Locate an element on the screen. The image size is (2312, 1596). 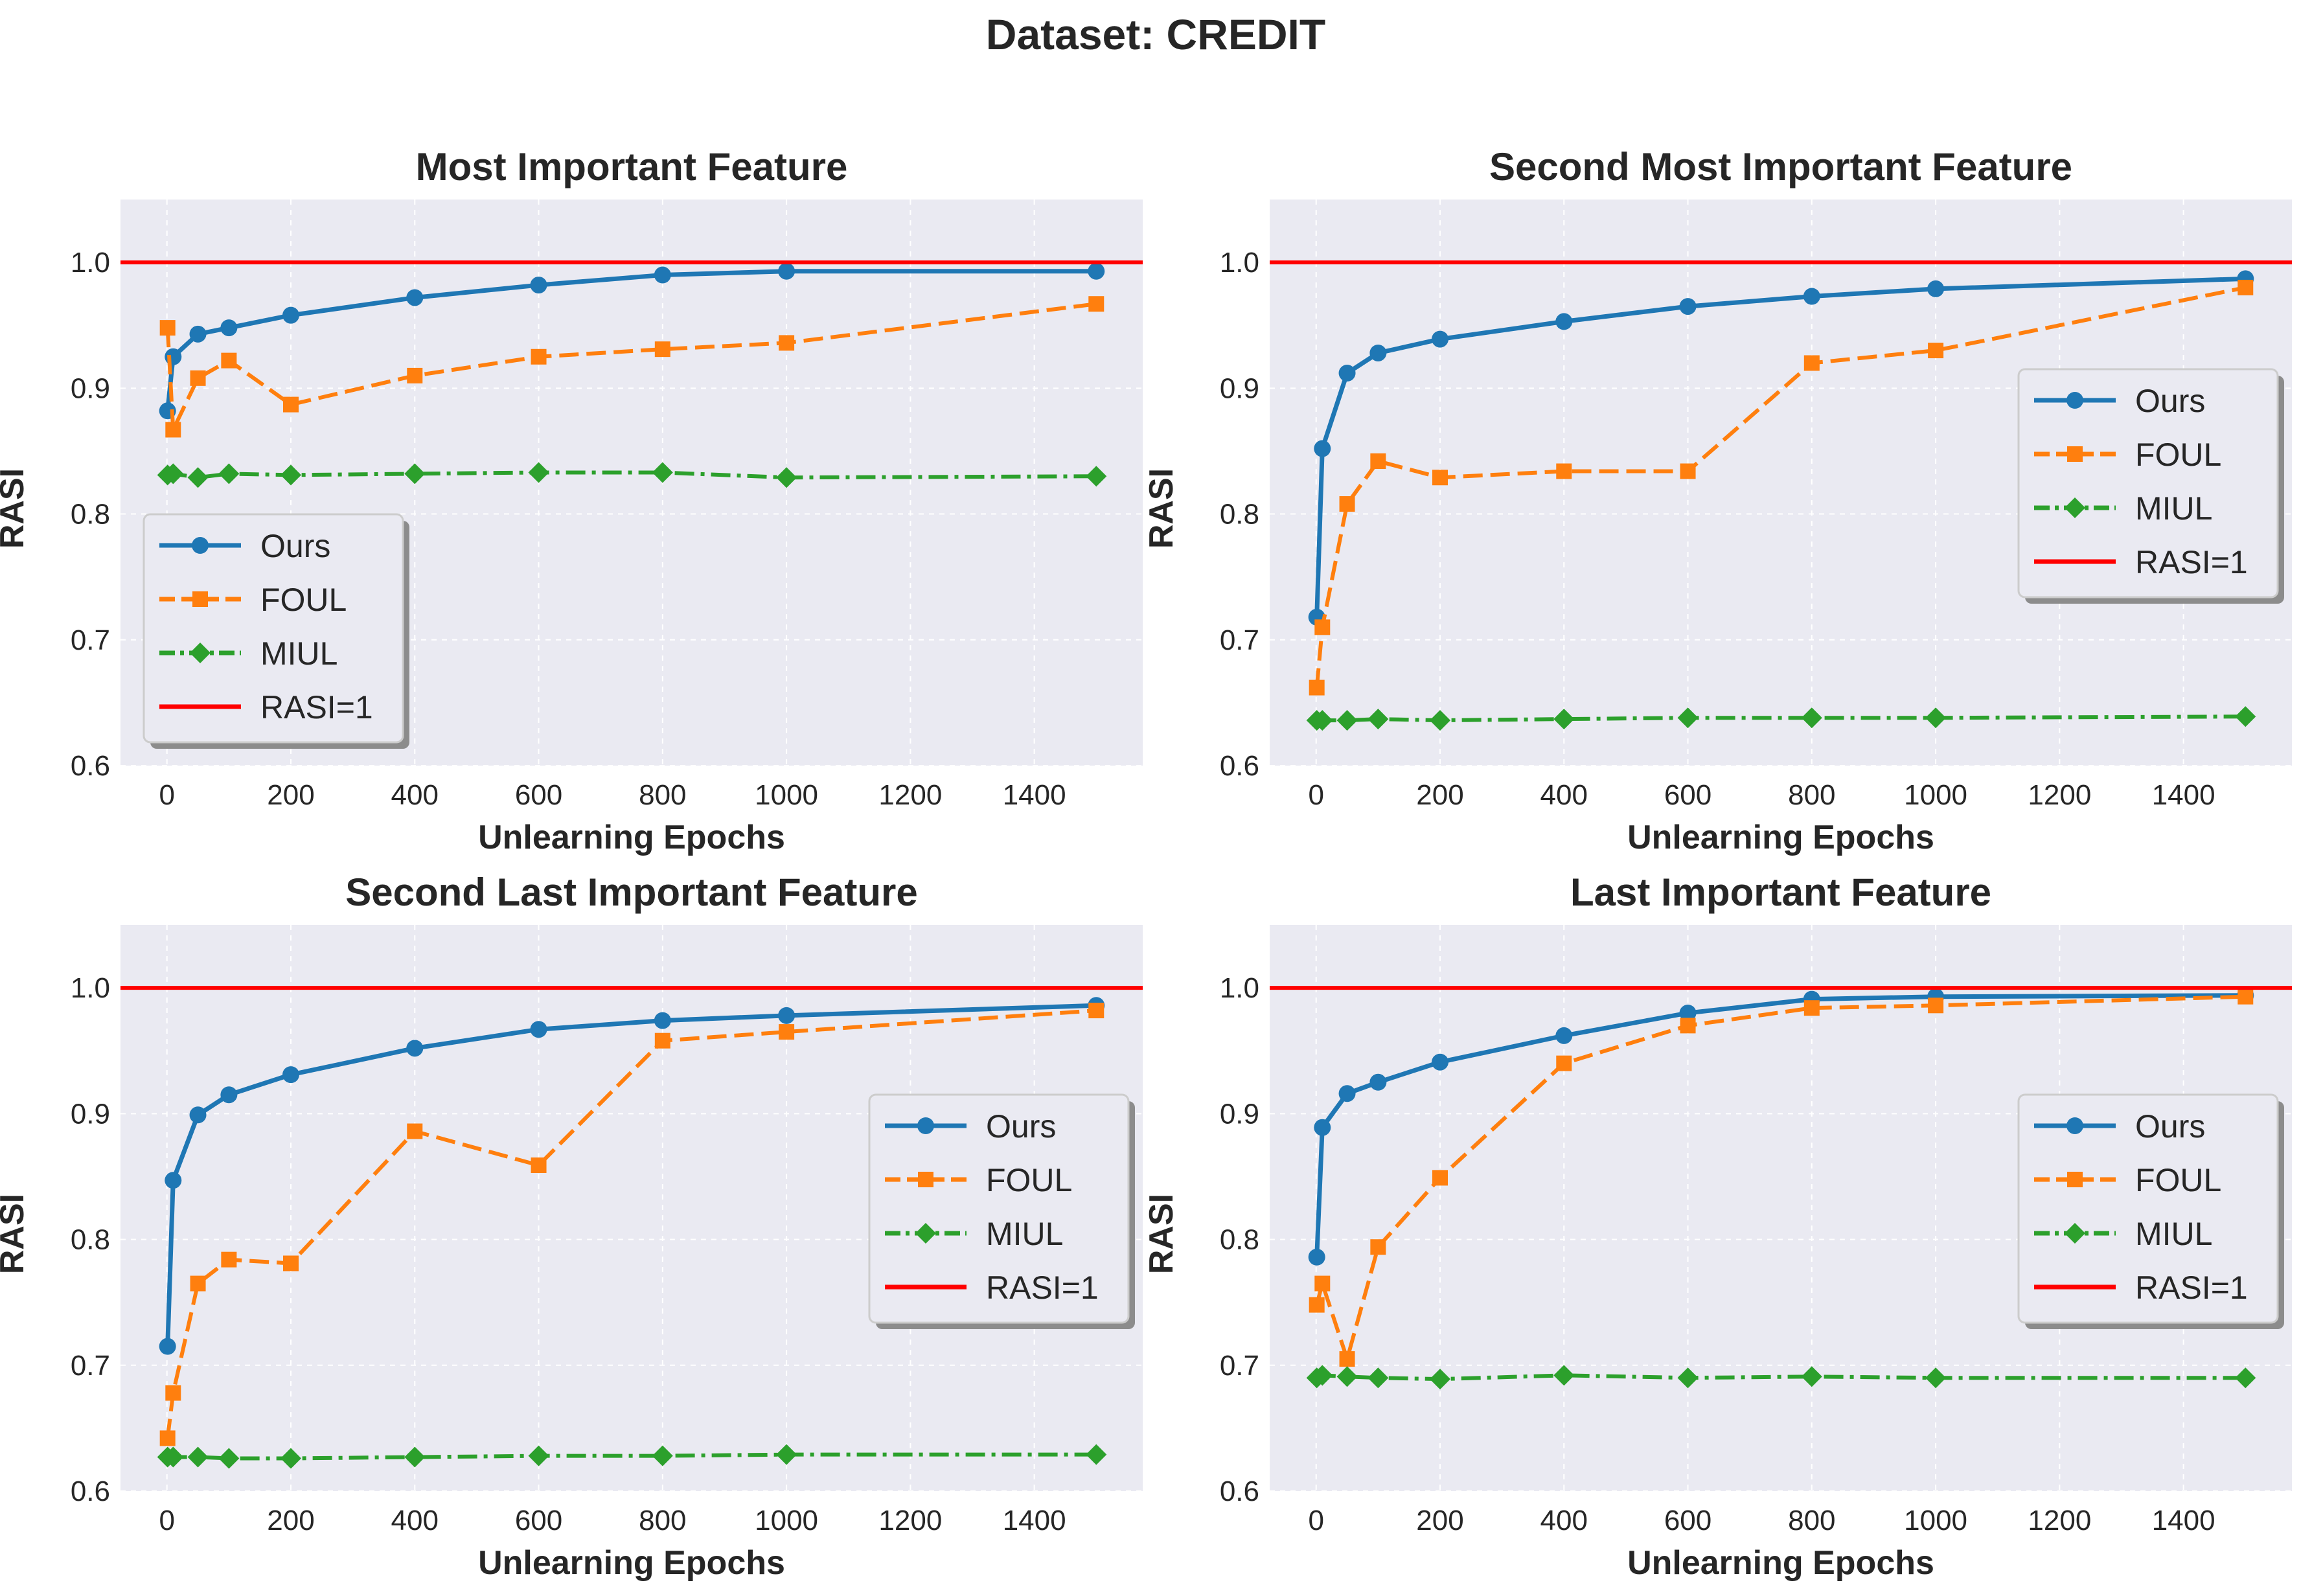
x-tick-label: 400 is located at coordinates (415, 795).